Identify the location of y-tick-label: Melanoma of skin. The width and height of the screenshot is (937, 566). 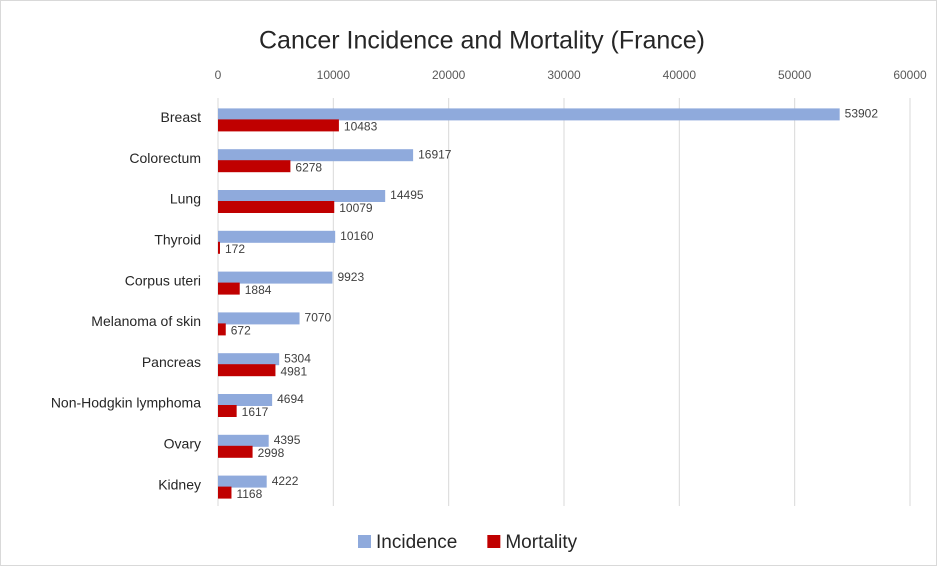
(146, 321).